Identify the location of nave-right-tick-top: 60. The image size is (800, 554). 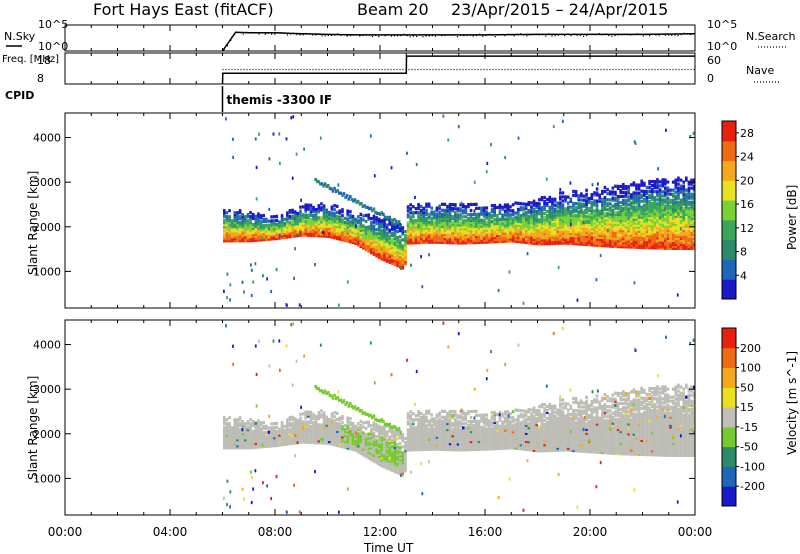
(714, 60).